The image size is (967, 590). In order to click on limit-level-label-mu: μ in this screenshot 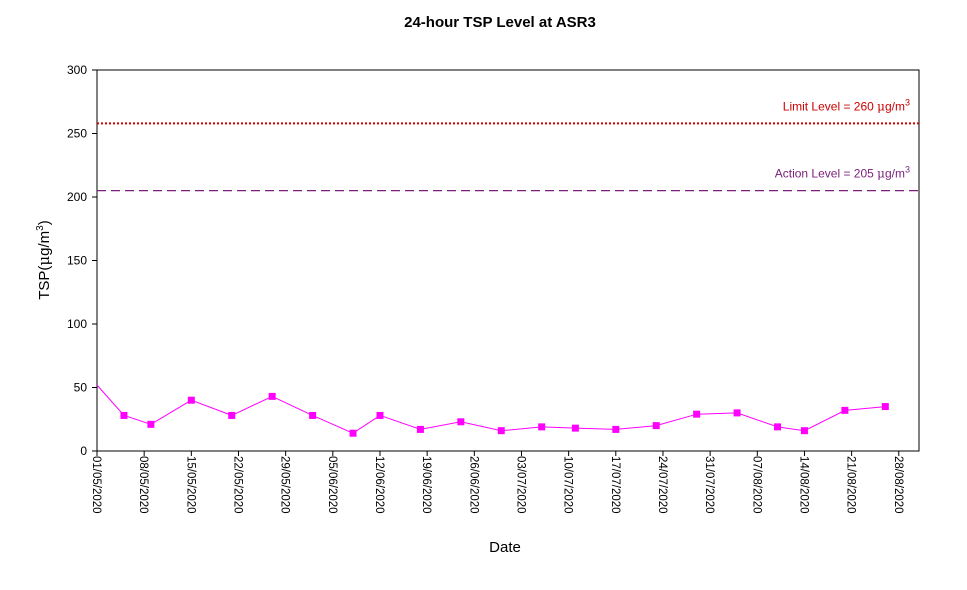, I will do `click(881, 106)`.